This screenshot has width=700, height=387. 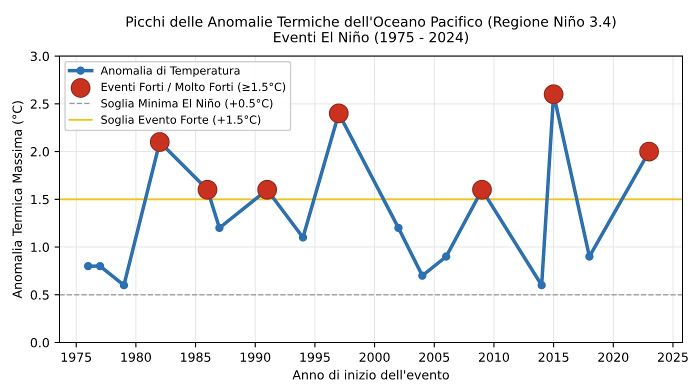 I want to click on y-tick-label: 1.0, so click(x=40, y=247).